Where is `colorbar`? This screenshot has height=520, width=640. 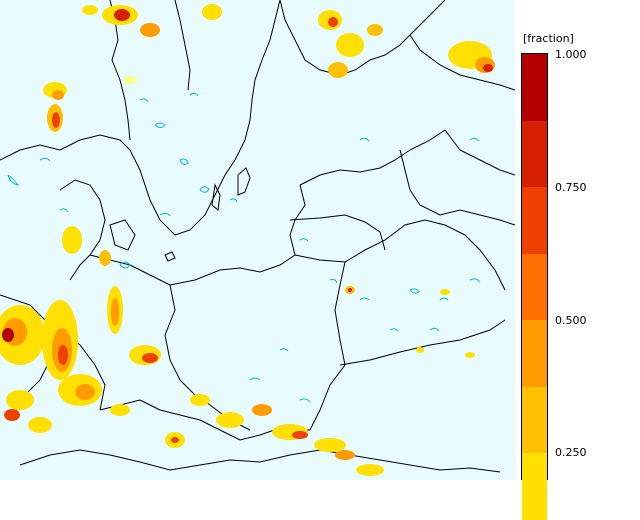
colorbar is located at coordinates (534, 286).